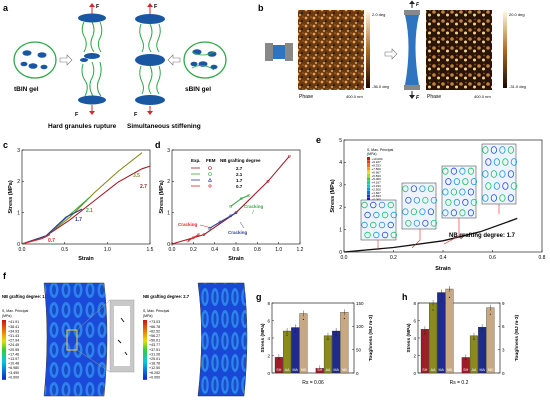  Describe the element at coordinates (168, 245) in the screenshot. I see `ytick-label: 0` at that location.